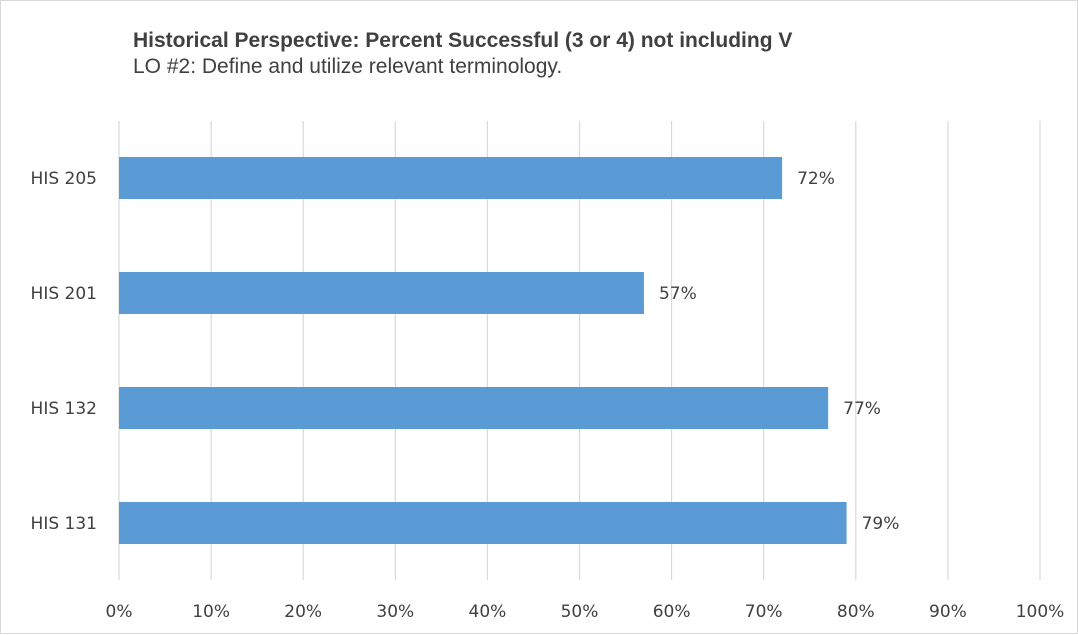 The height and width of the screenshot is (635, 1078). I want to click on category-label: HIS 132, so click(64, 409).